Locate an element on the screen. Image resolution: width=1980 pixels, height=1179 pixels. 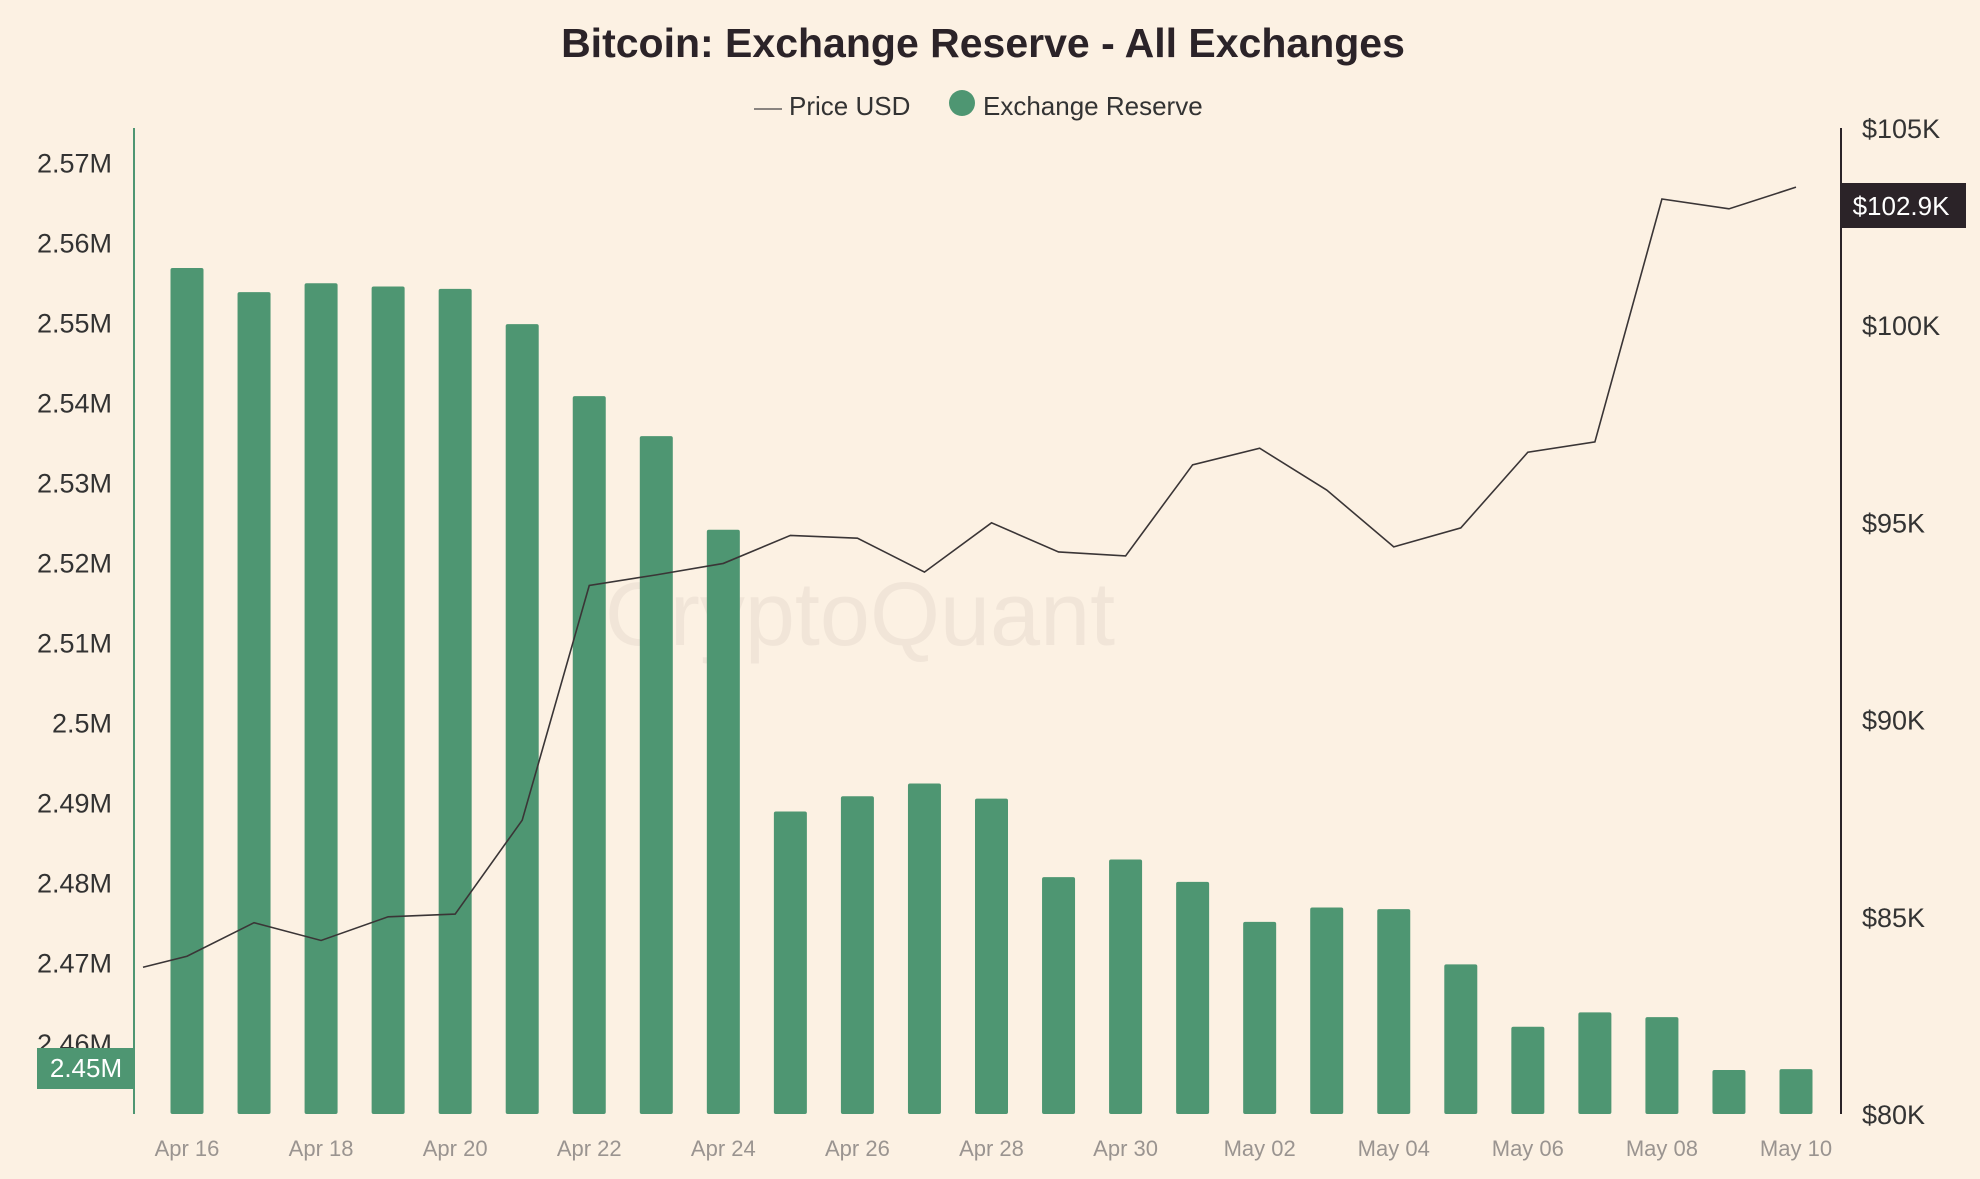
x-tick-label: Apr 20 is located at coordinates (455, 1148).